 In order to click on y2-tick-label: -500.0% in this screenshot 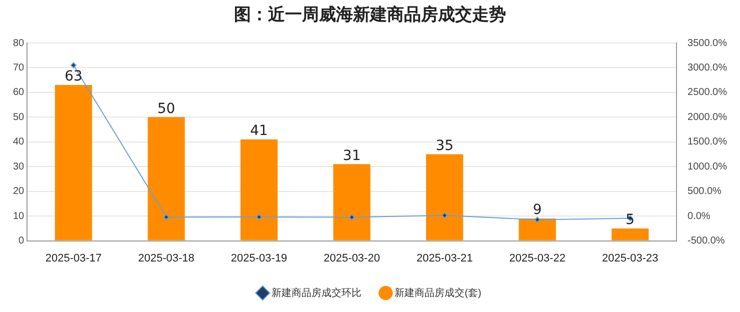, I will do `click(706, 241)`.